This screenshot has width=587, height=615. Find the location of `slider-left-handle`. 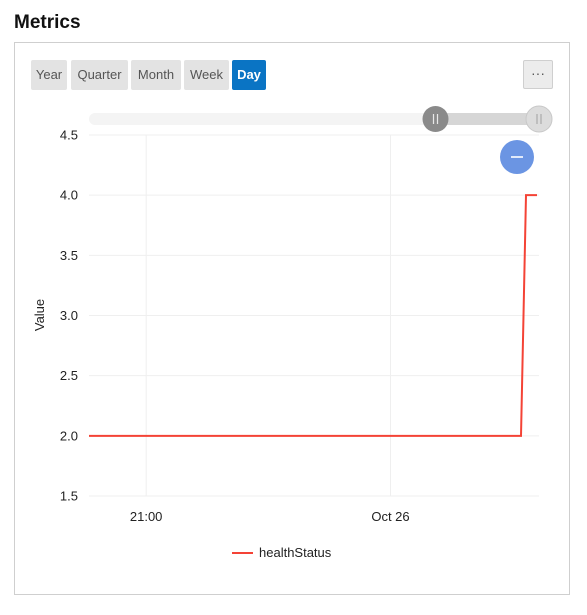

slider-left-handle is located at coordinates (435, 119).